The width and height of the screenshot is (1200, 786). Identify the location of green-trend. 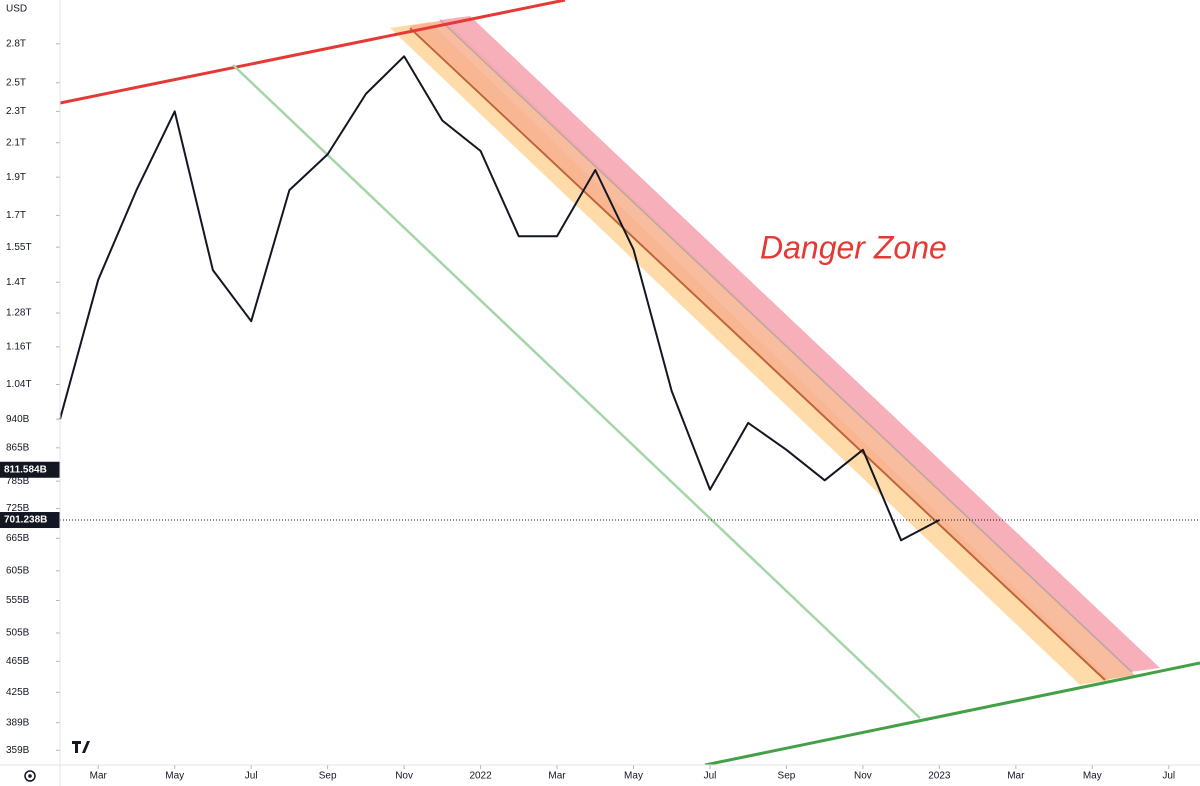
(952, 713).